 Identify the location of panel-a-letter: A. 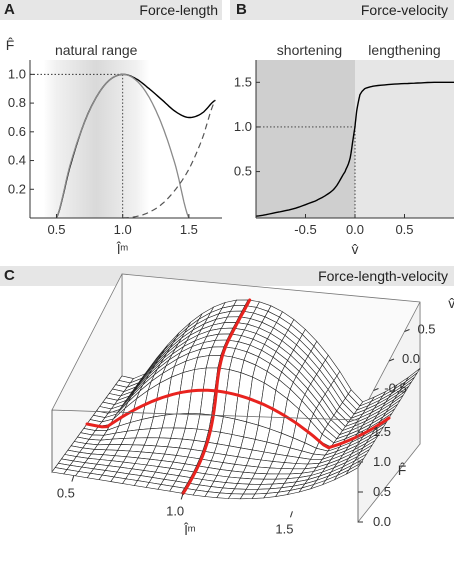
(9, 9).